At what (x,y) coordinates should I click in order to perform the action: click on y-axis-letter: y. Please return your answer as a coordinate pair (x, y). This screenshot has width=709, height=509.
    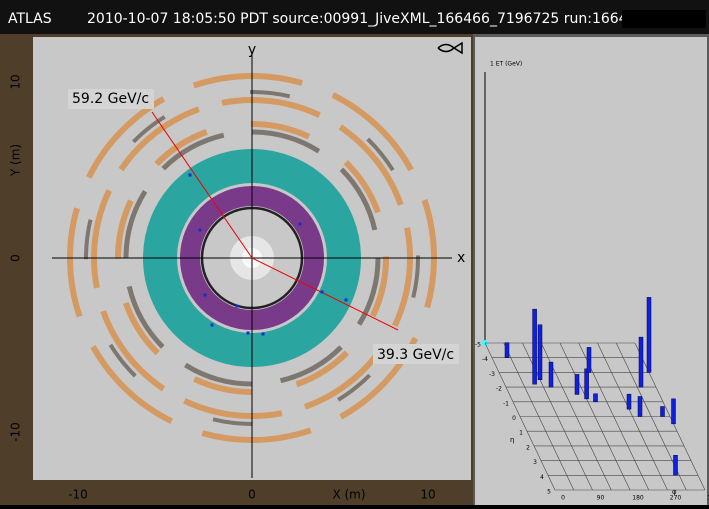
    Looking at the image, I should click on (252, 50).